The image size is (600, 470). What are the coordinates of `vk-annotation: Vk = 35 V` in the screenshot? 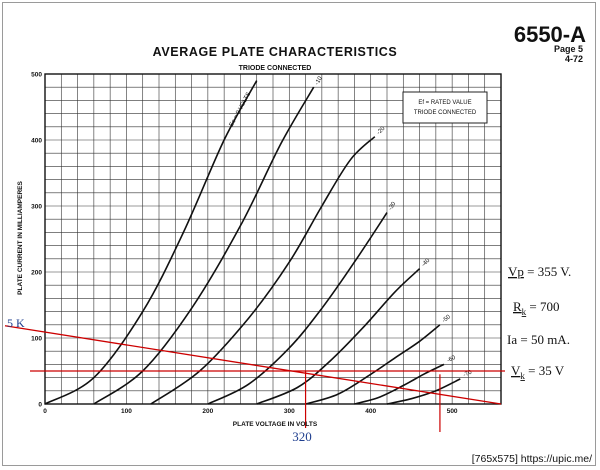 It's located at (538, 372).